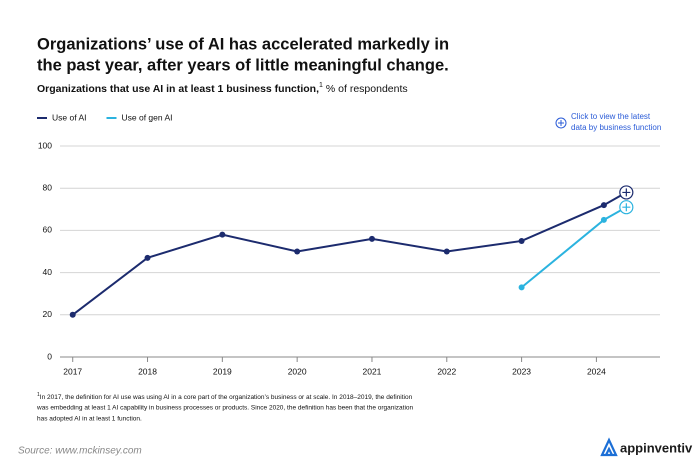 The height and width of the screenshot is (474, 696). What do you see at coordinates (222, 371) in the screenshot?
I see `x-tick-label: 2019` at bounding box center [222, 371].